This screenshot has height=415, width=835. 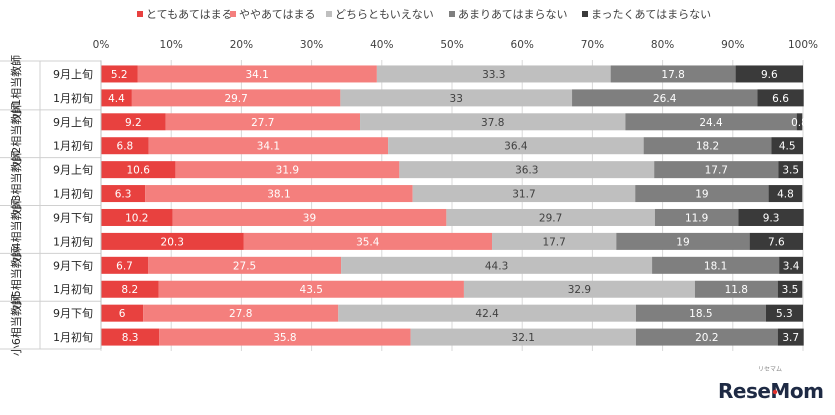 I want to click on data-label: 27.8, so click(x=240, y=314).